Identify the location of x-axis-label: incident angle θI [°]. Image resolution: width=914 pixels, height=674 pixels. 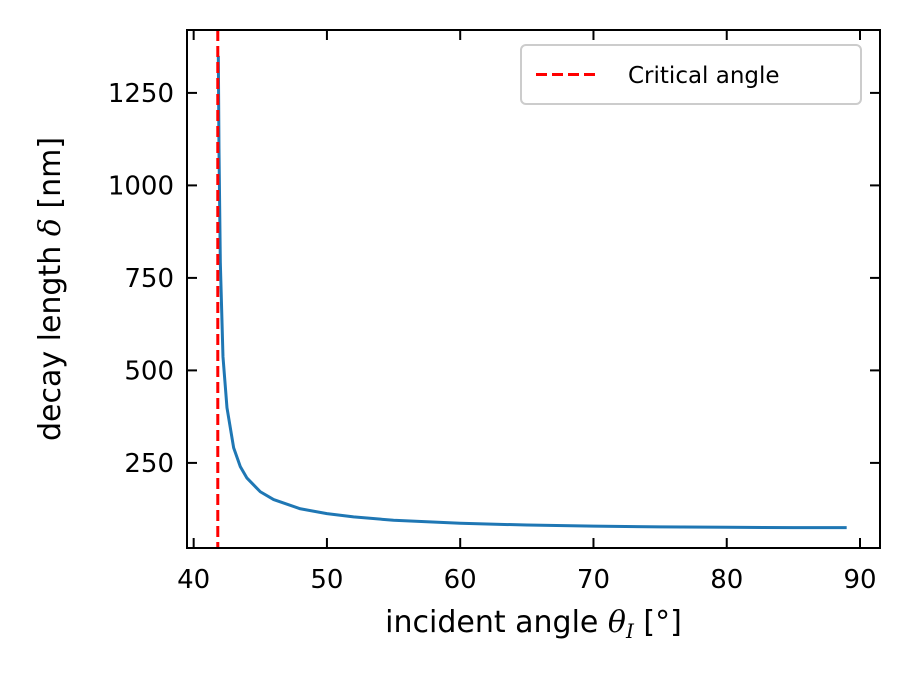
(533, 624).